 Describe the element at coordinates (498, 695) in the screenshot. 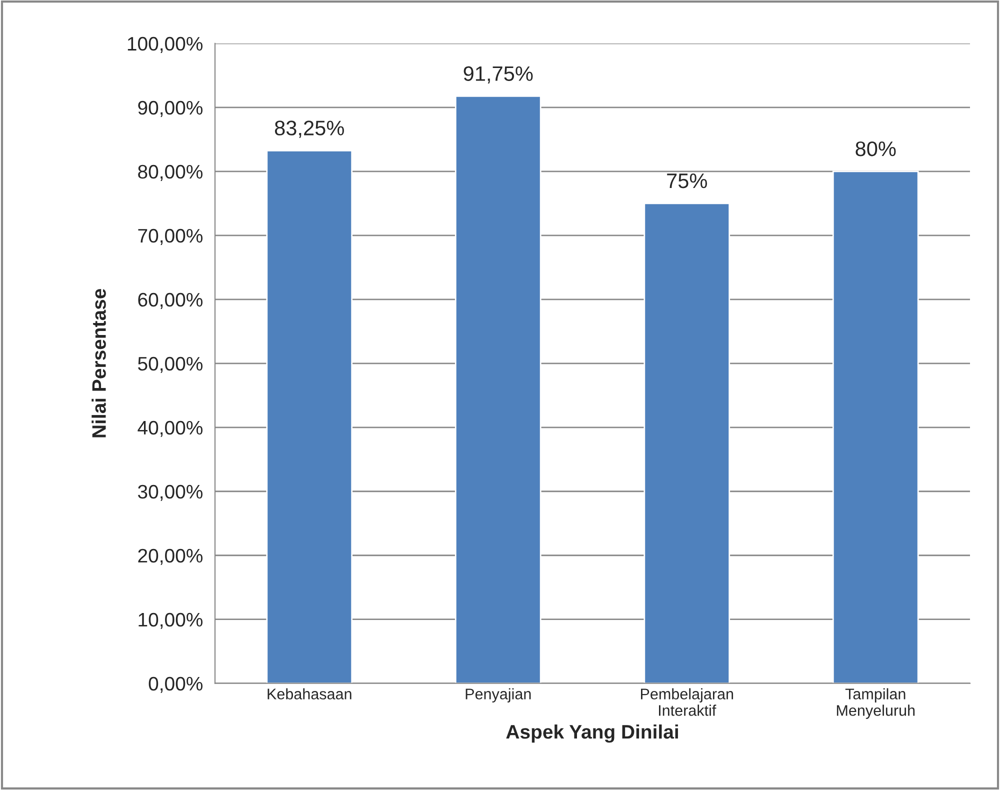

I see `x-tick-label: Penyajian` at that location.